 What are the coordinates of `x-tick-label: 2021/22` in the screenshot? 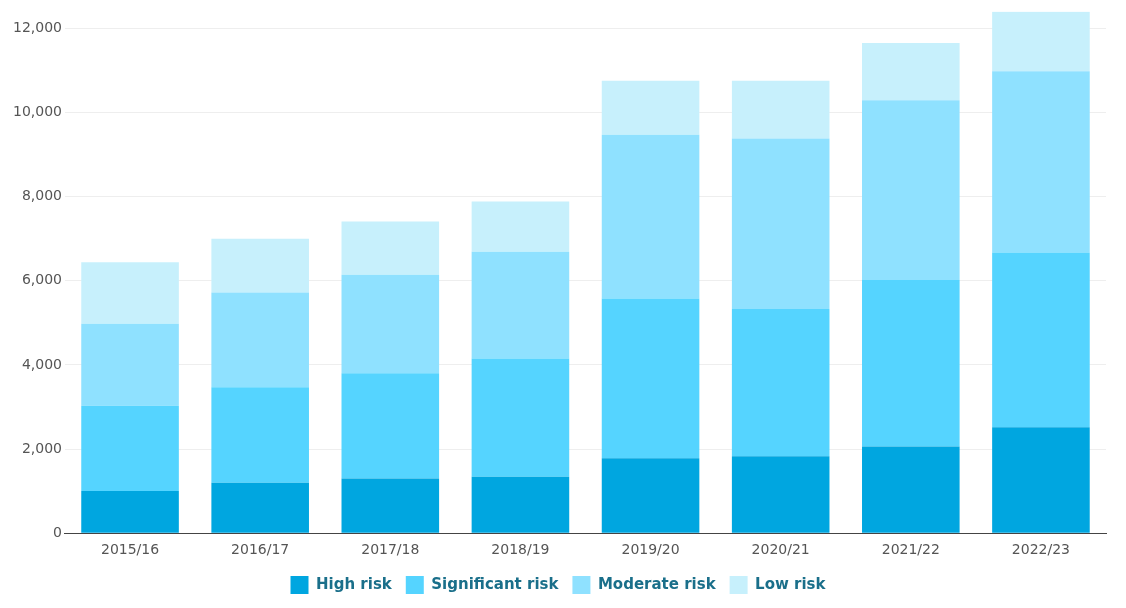 It's located at (910, 549).